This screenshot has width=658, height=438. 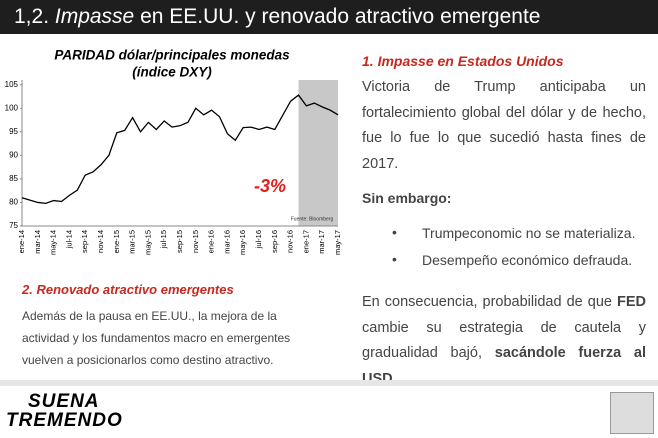 I want to click on x-tick-label: ene-17, so click(x=305, y=241).